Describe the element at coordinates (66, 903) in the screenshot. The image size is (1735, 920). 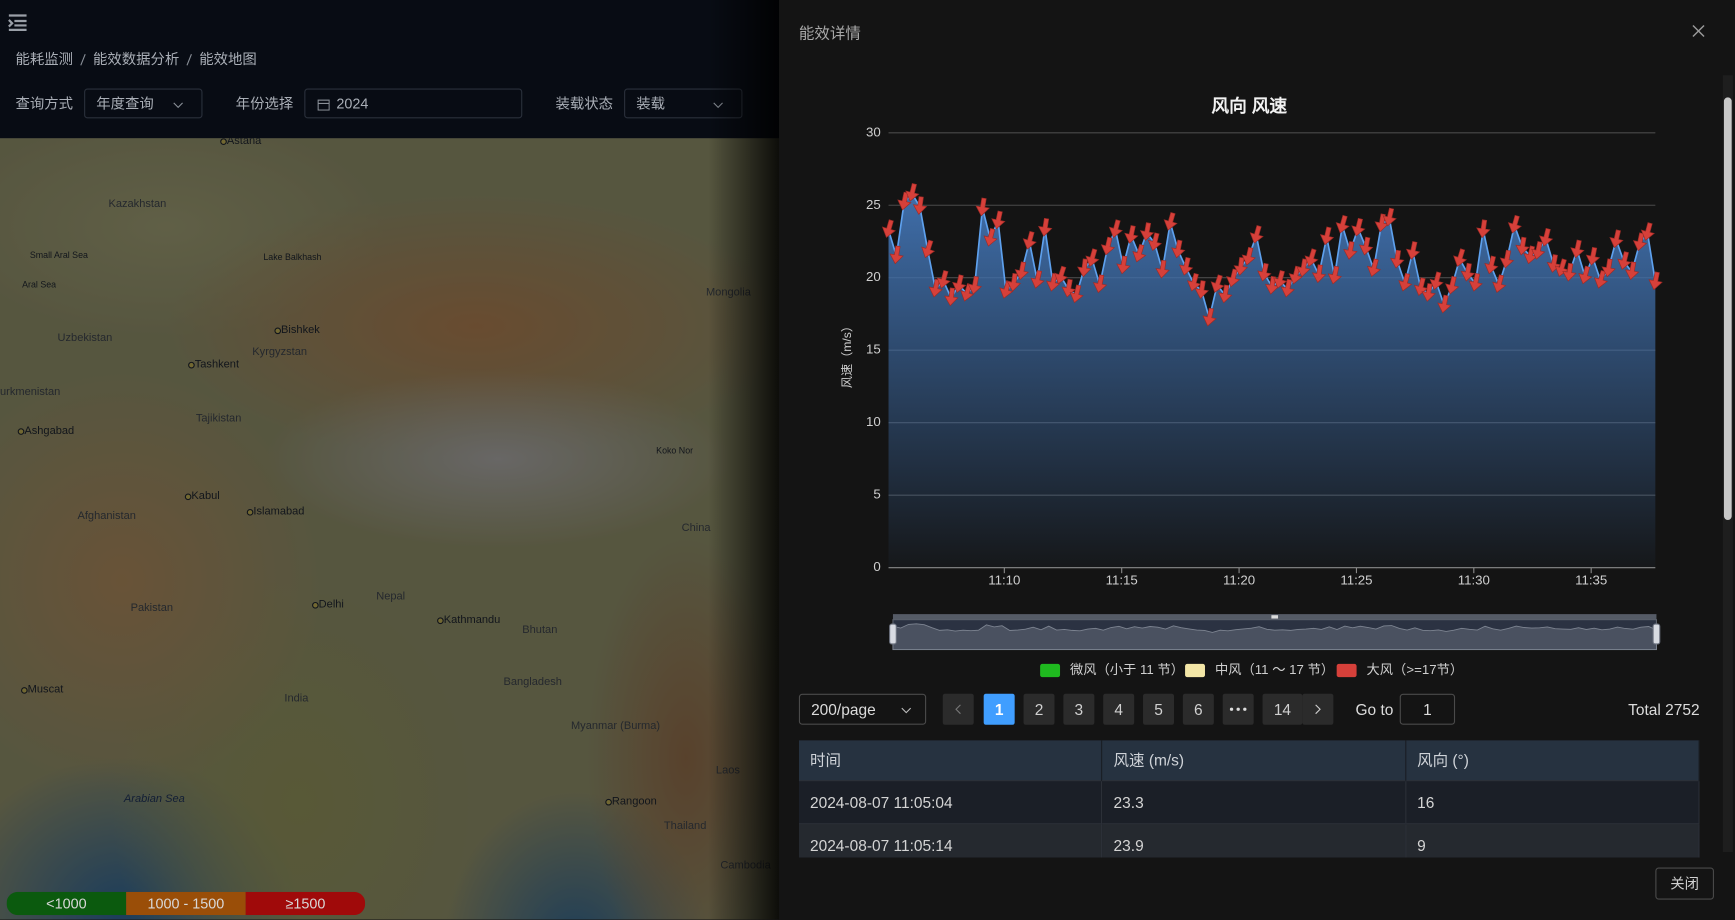
I see `legend-band: <1000` at that location.